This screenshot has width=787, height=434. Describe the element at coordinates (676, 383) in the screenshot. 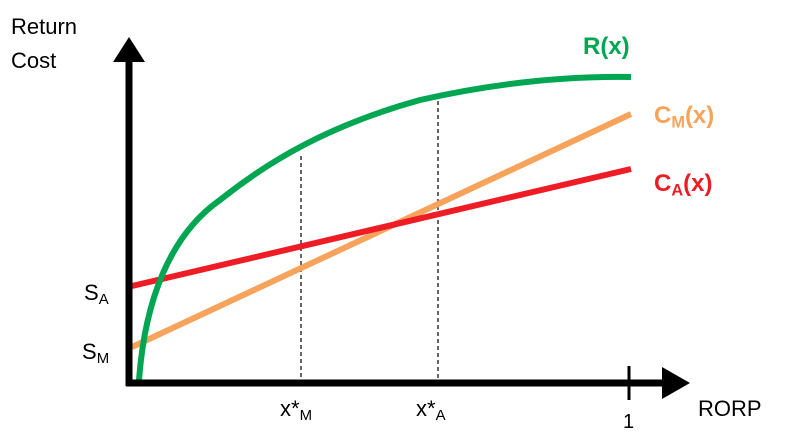

I see `x-axis-arrowhead` at that location.